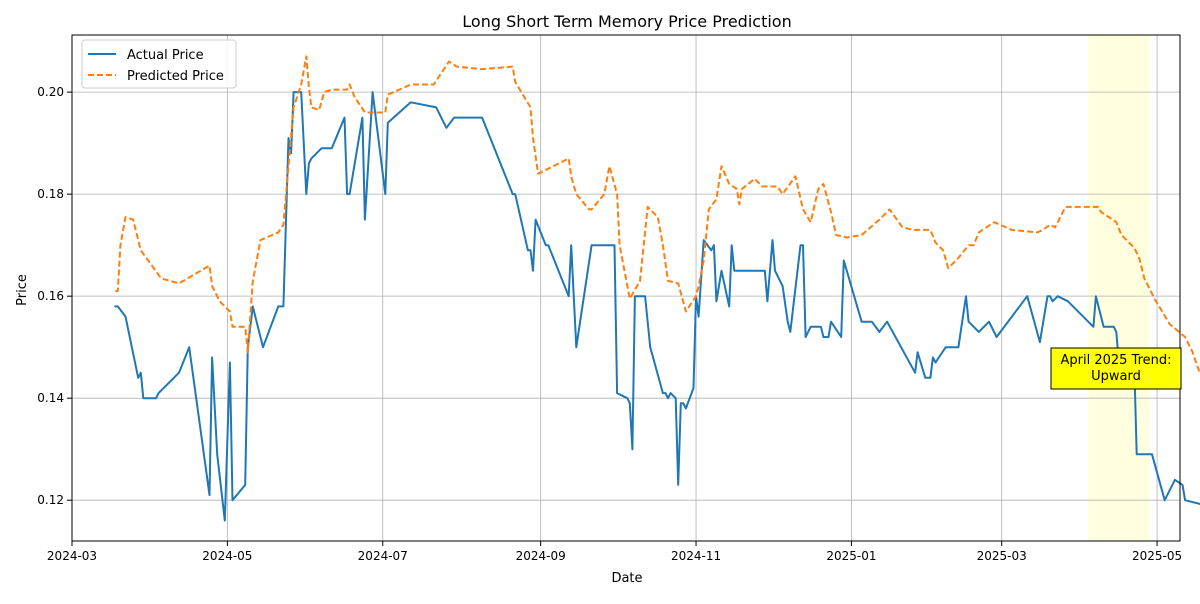 The image size is (1200, 604). Describe the element at coordinates (165, 55) in the screenshot. I see `legend-label-actual: Actual Price` at that location.